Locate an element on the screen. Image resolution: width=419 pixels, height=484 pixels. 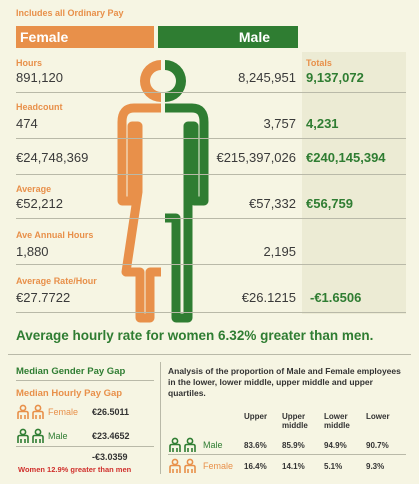
median-difference: -€3.0359 is located at coordinates (110, 457).